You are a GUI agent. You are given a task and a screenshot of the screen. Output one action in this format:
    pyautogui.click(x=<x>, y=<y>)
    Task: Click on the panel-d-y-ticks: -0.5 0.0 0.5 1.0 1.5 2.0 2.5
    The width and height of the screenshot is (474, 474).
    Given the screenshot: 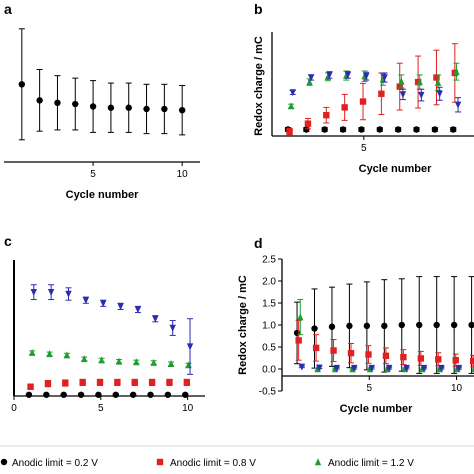 What is the action you would take?
    pyautogui.click(x=270, y=326)
    